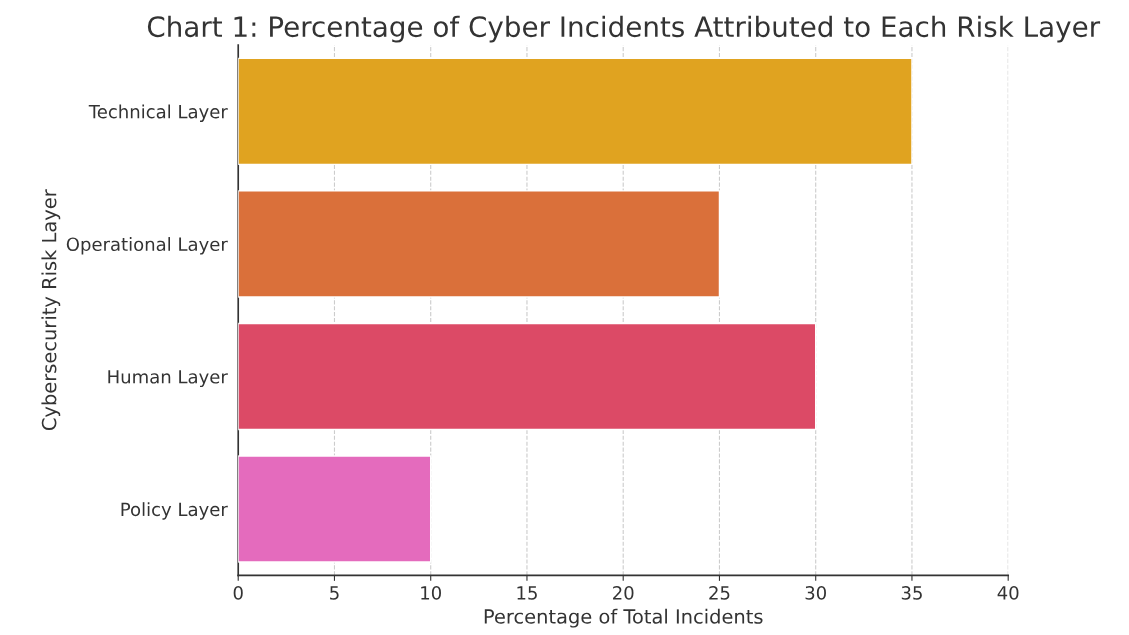 The image size is (1129, 635). Describe the element at coordinates (624, 29) in the screenshot. I see `chart-title: Chart 1: Percentage of Cyber Incidents Attributed to Each Risk Layer` at that location.